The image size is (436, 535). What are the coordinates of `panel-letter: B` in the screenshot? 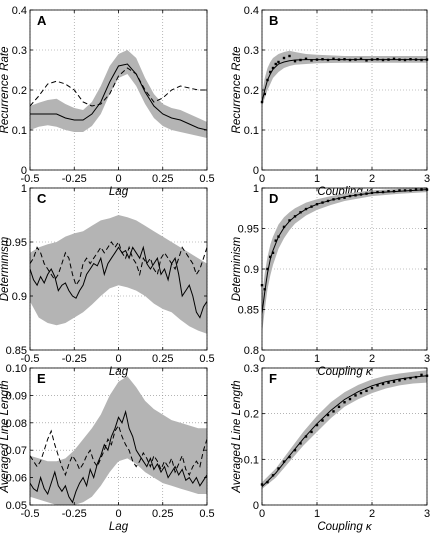 It's located at (273, 20).